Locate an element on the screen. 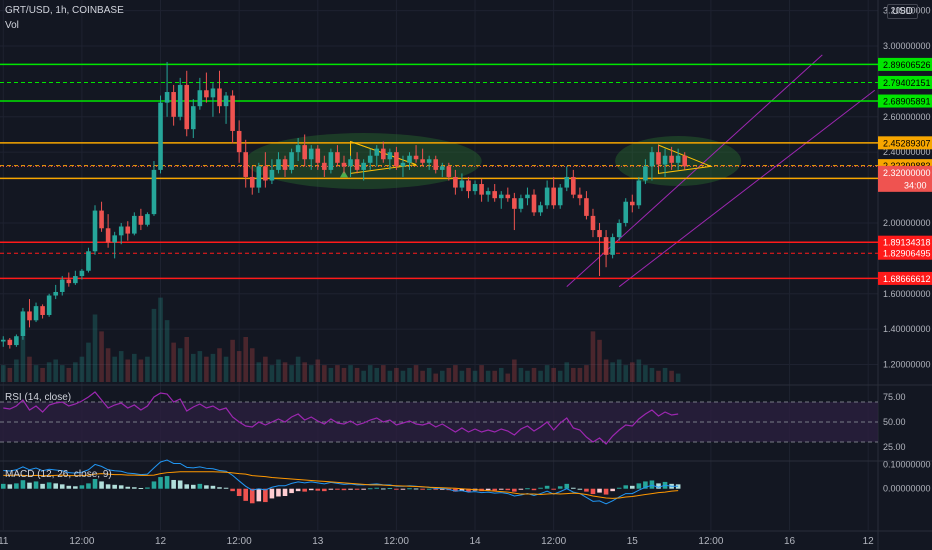 The image size is (932, 550). currency-button: USD is located at coordinates (902, 11).